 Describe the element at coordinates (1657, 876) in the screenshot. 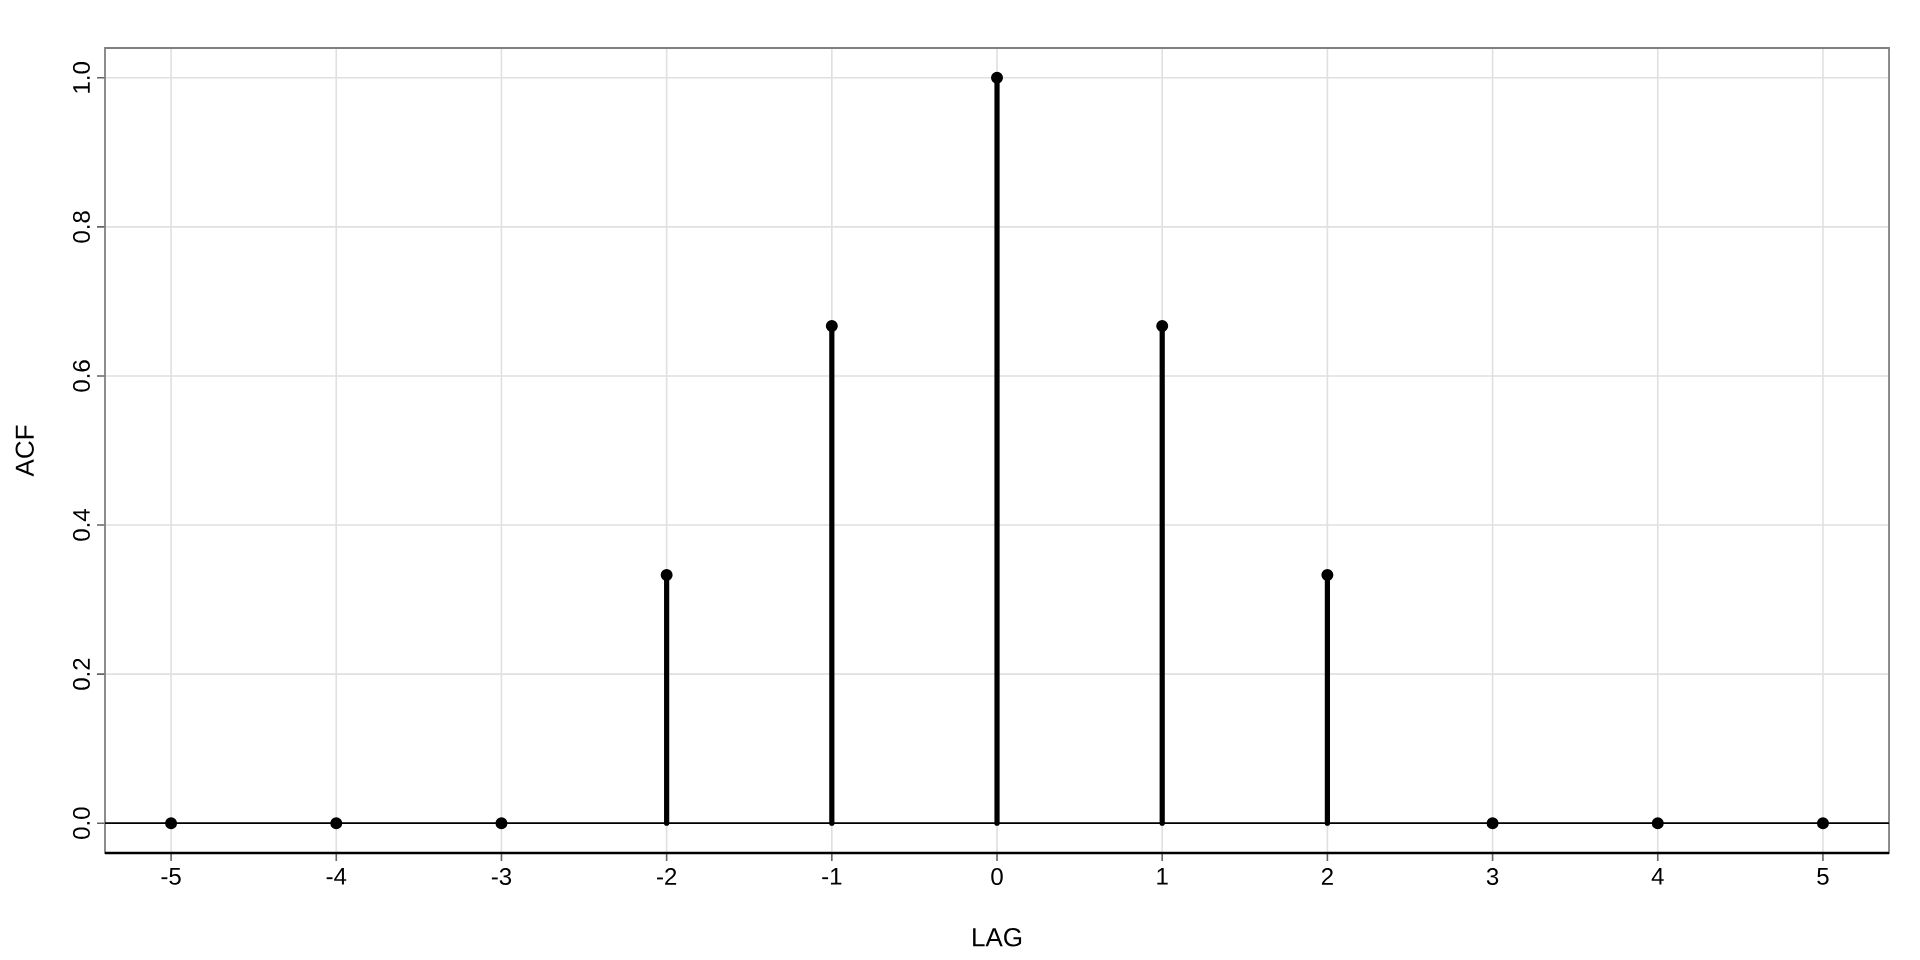

I see `x-tick-label: 4` at that location.